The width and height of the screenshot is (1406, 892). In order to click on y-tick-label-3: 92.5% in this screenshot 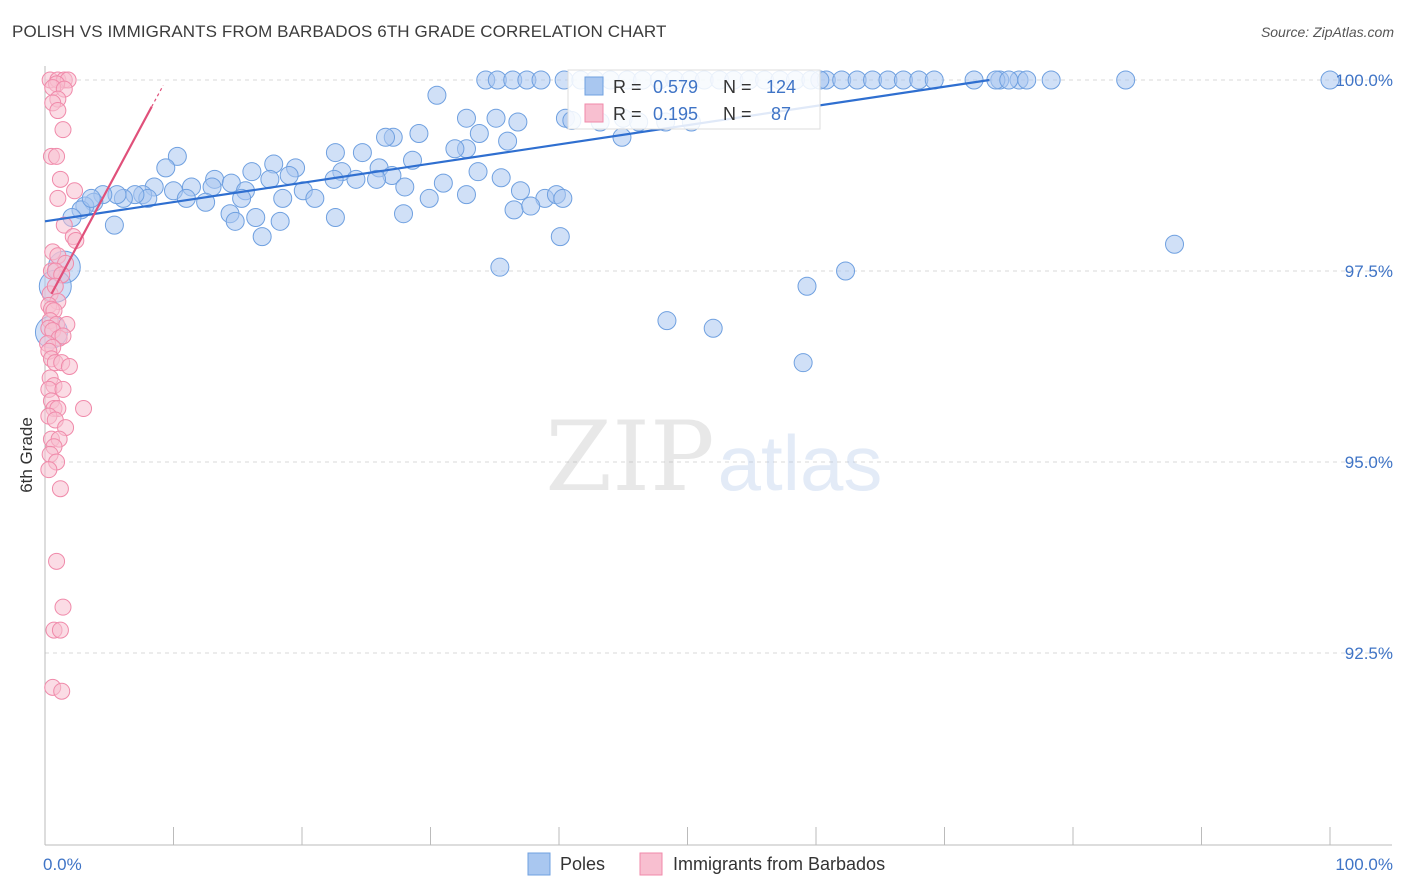, I will do `click(1369, 653)`.